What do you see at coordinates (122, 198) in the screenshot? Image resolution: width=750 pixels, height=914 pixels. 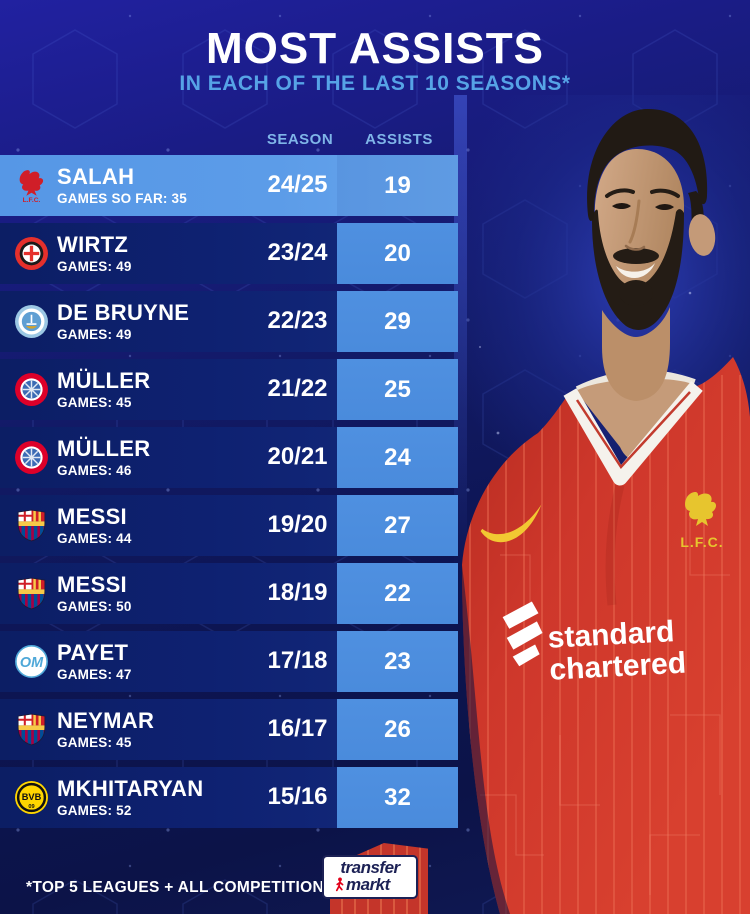 I see `player-games: GAMES SO FAR: 35` at bounding box center [122, 198].